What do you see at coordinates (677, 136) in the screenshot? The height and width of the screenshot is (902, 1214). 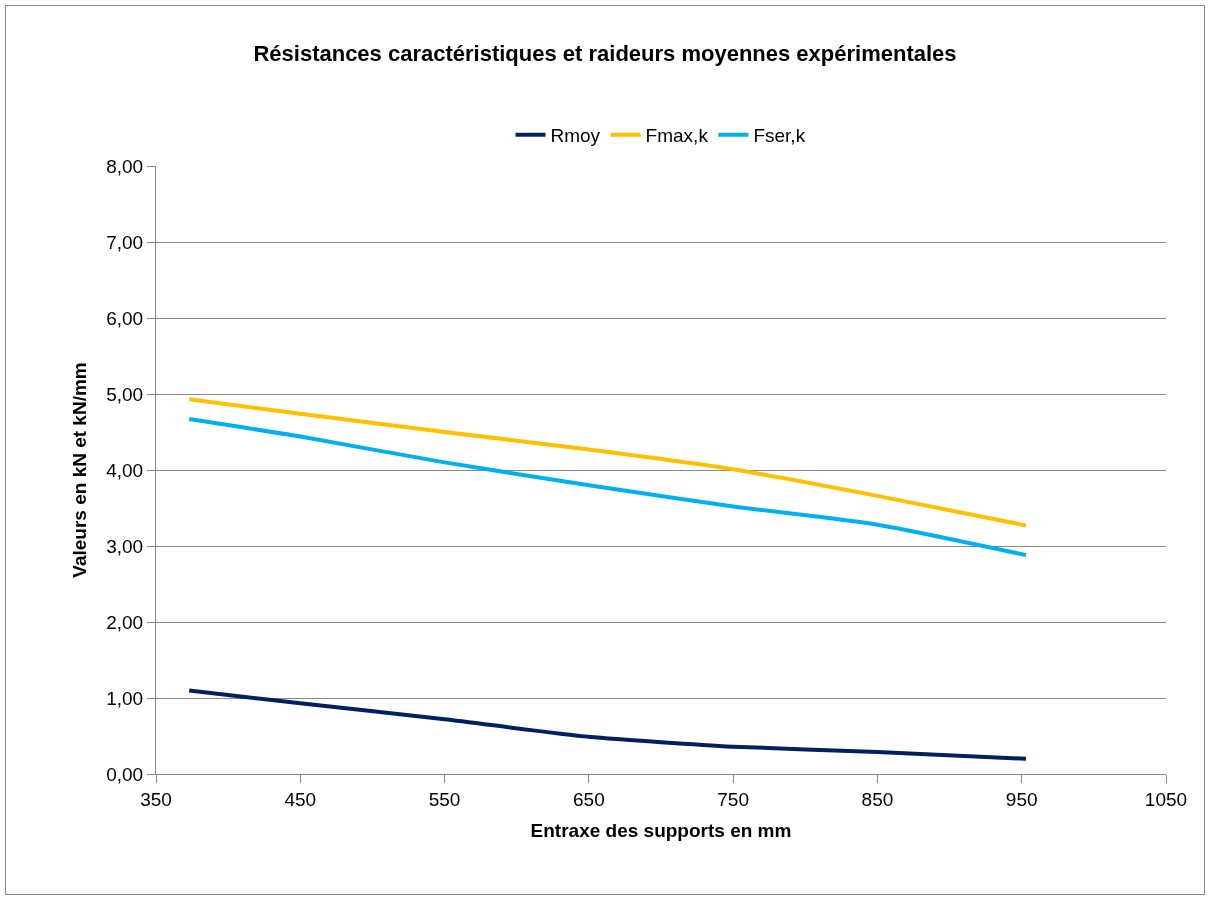 I see `legend-label: Fmax,k` at bounding box center [677, 136].